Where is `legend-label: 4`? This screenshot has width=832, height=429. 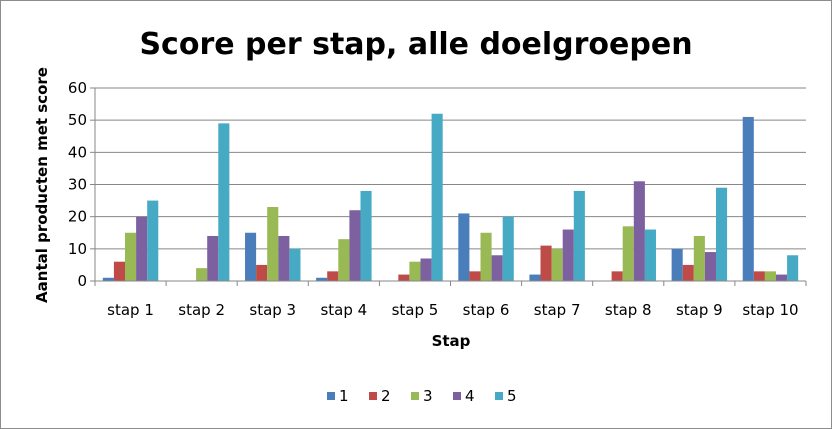
legend-label: 4 is located at coordinates (470, 396).